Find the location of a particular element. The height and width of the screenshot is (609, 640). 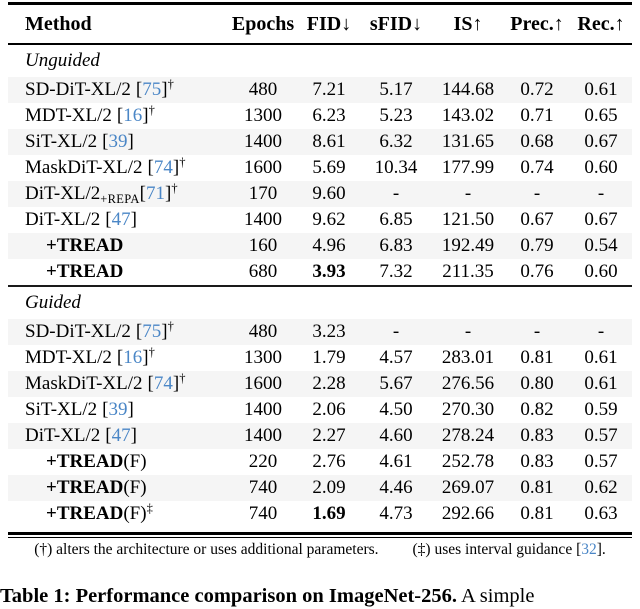

is-cell: 143.02 is located at coordinates (468, 115).